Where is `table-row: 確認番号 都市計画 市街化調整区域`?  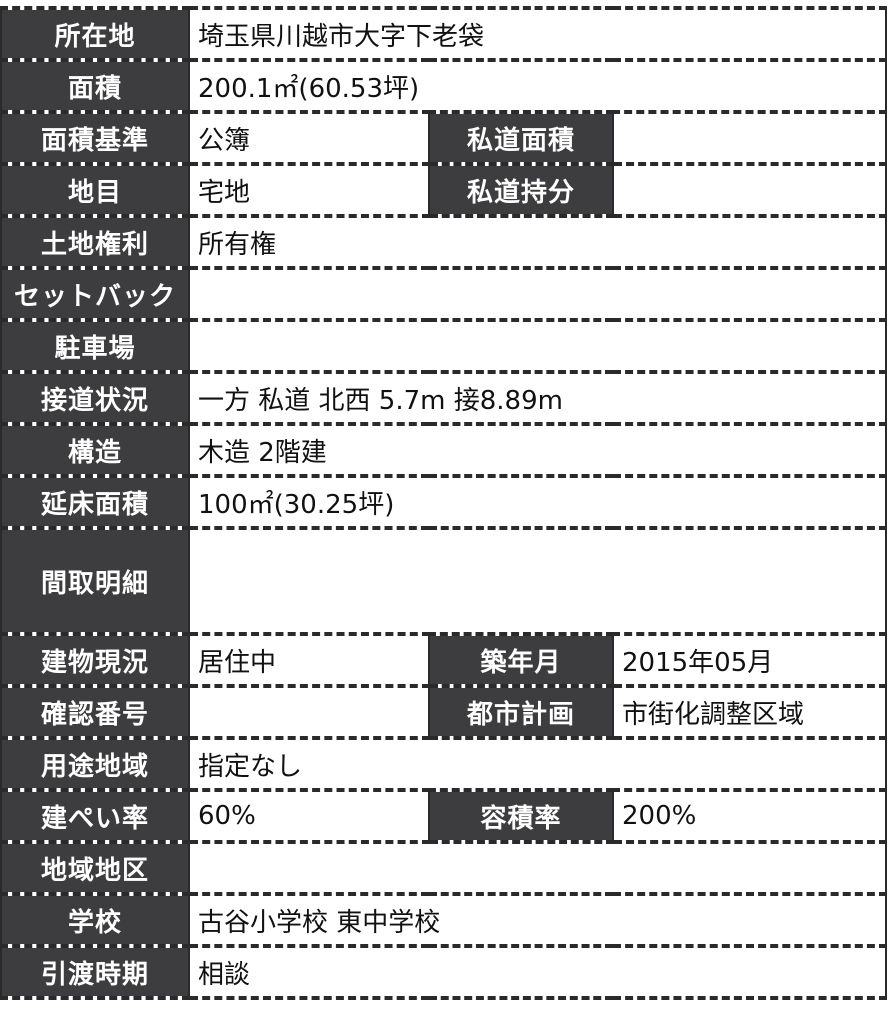 table-row: 確認番号 都市計画 市街化調整区域 is located at coordinates (443, 712).